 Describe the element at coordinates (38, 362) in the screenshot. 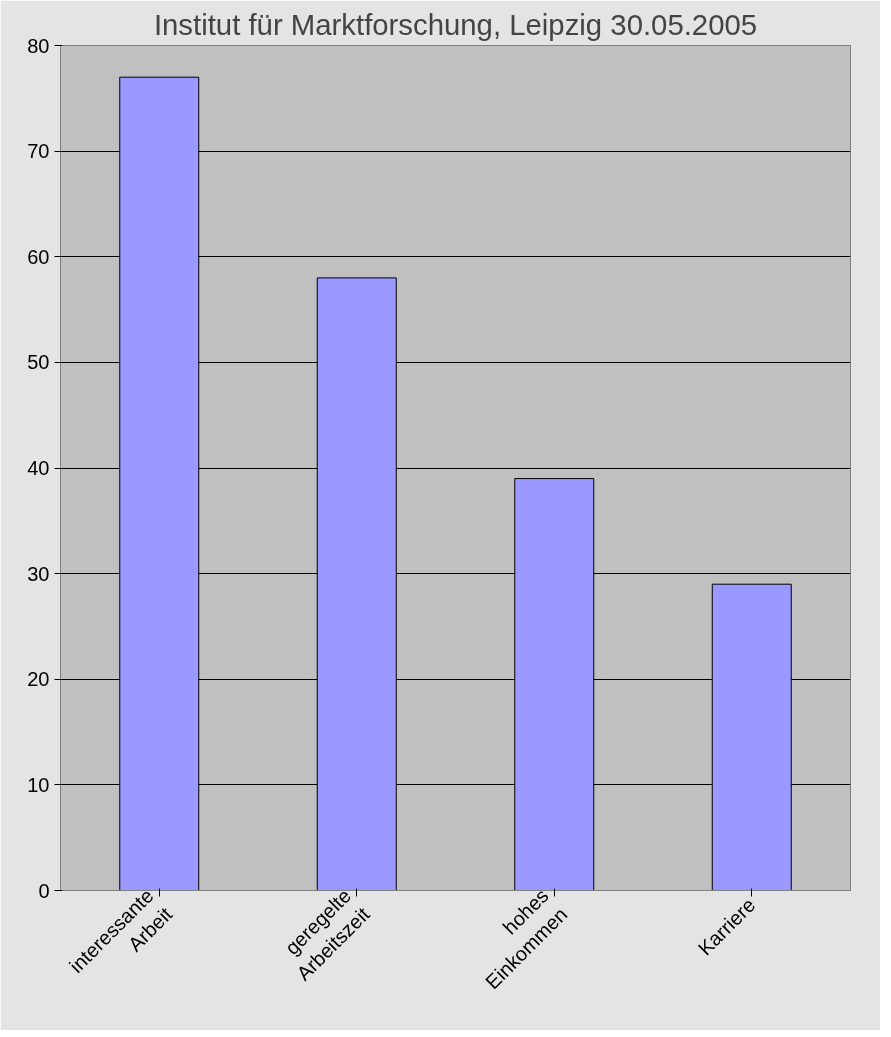

I see `y-tick-label: 50` at that location.